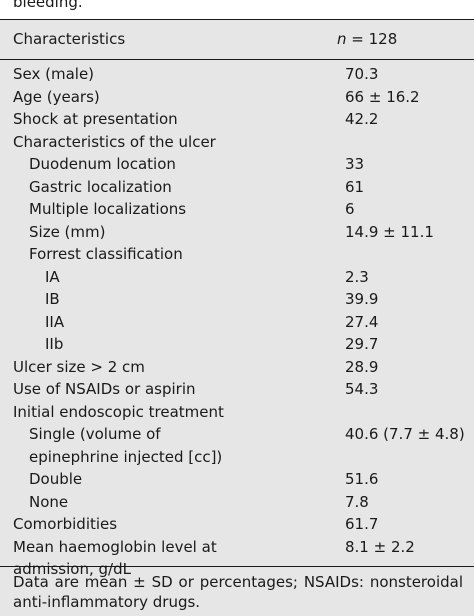 This screenshot has height=616, width=474. Describe the element at coordinates (100, 186) in the screenshot. I see `row-label: Gastric localization` at that location.